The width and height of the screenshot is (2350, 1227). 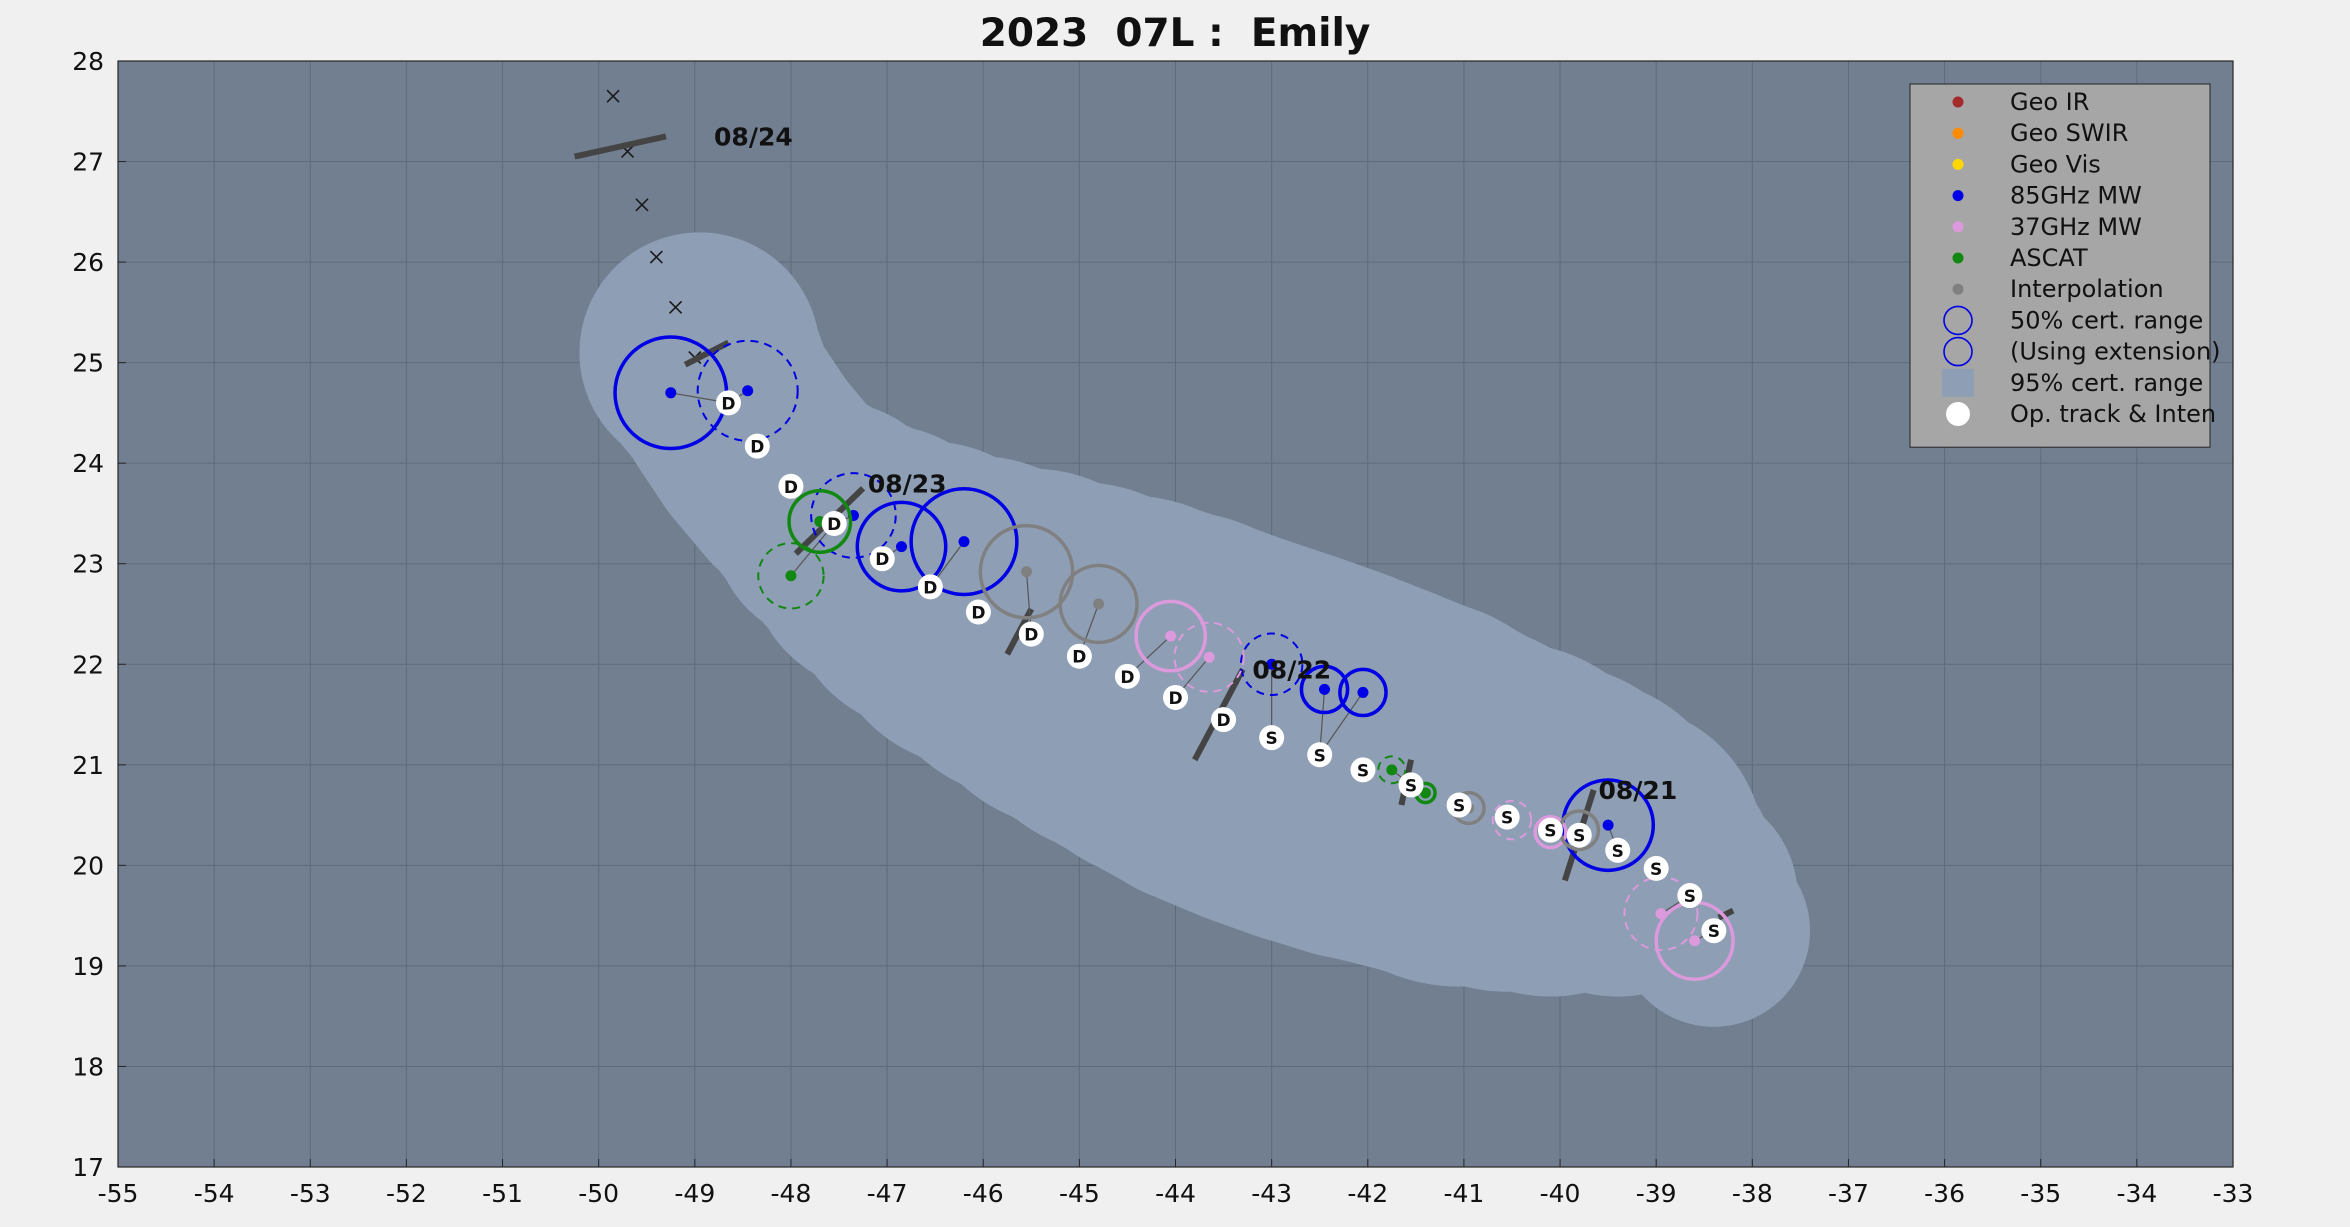 What do you see at coordinates (118, 1193) in the screenshot?
I see `x-tick-label: -55` at bounding box center [118, 1193].